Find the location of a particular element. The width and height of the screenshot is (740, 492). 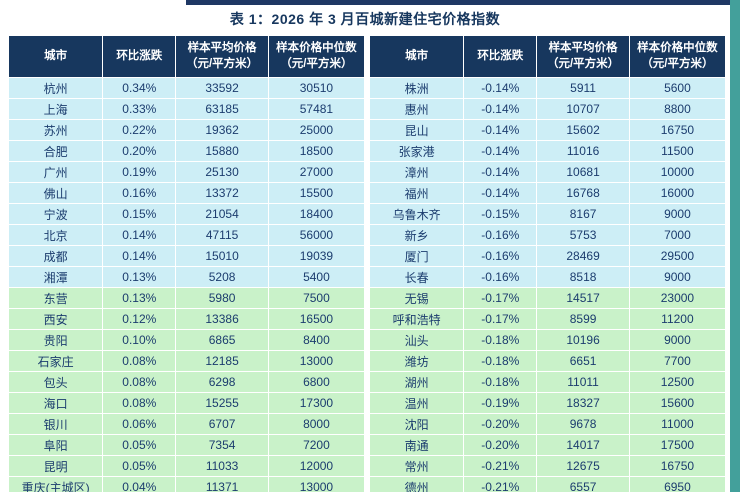

table-row: 合肥 0.20% 15880 18500 is located at coordinates (186, 151).